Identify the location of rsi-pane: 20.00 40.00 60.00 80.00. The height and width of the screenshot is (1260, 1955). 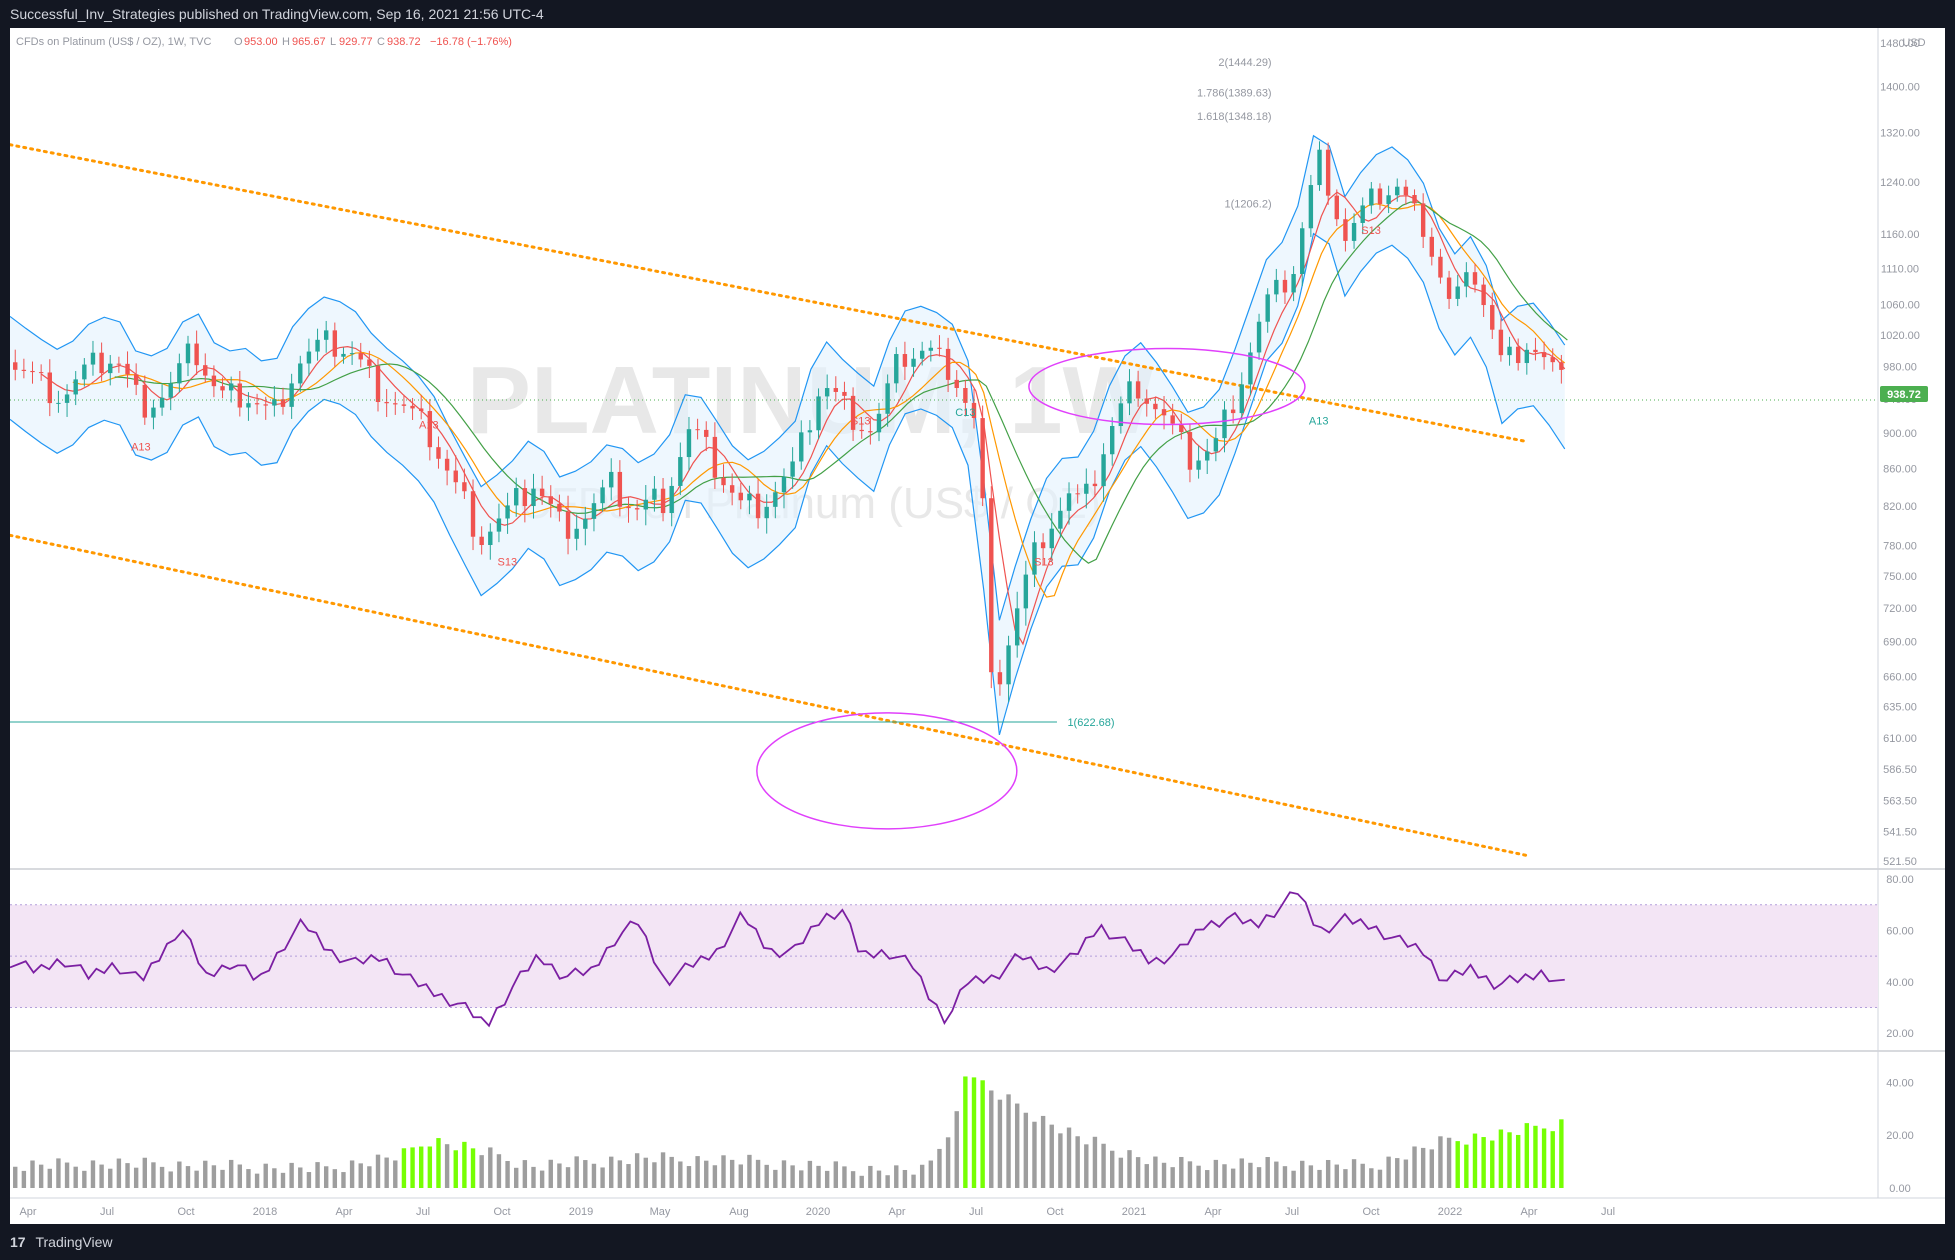
(961, 957).